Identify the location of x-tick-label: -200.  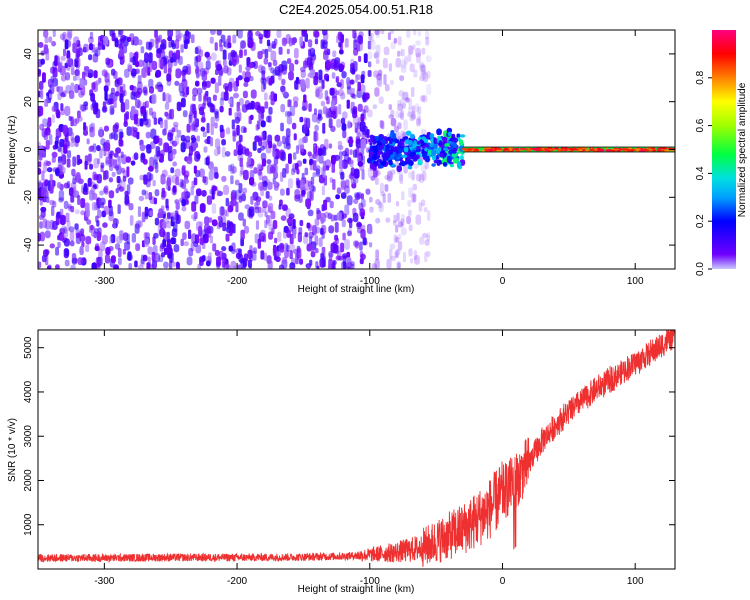
(237, 581).